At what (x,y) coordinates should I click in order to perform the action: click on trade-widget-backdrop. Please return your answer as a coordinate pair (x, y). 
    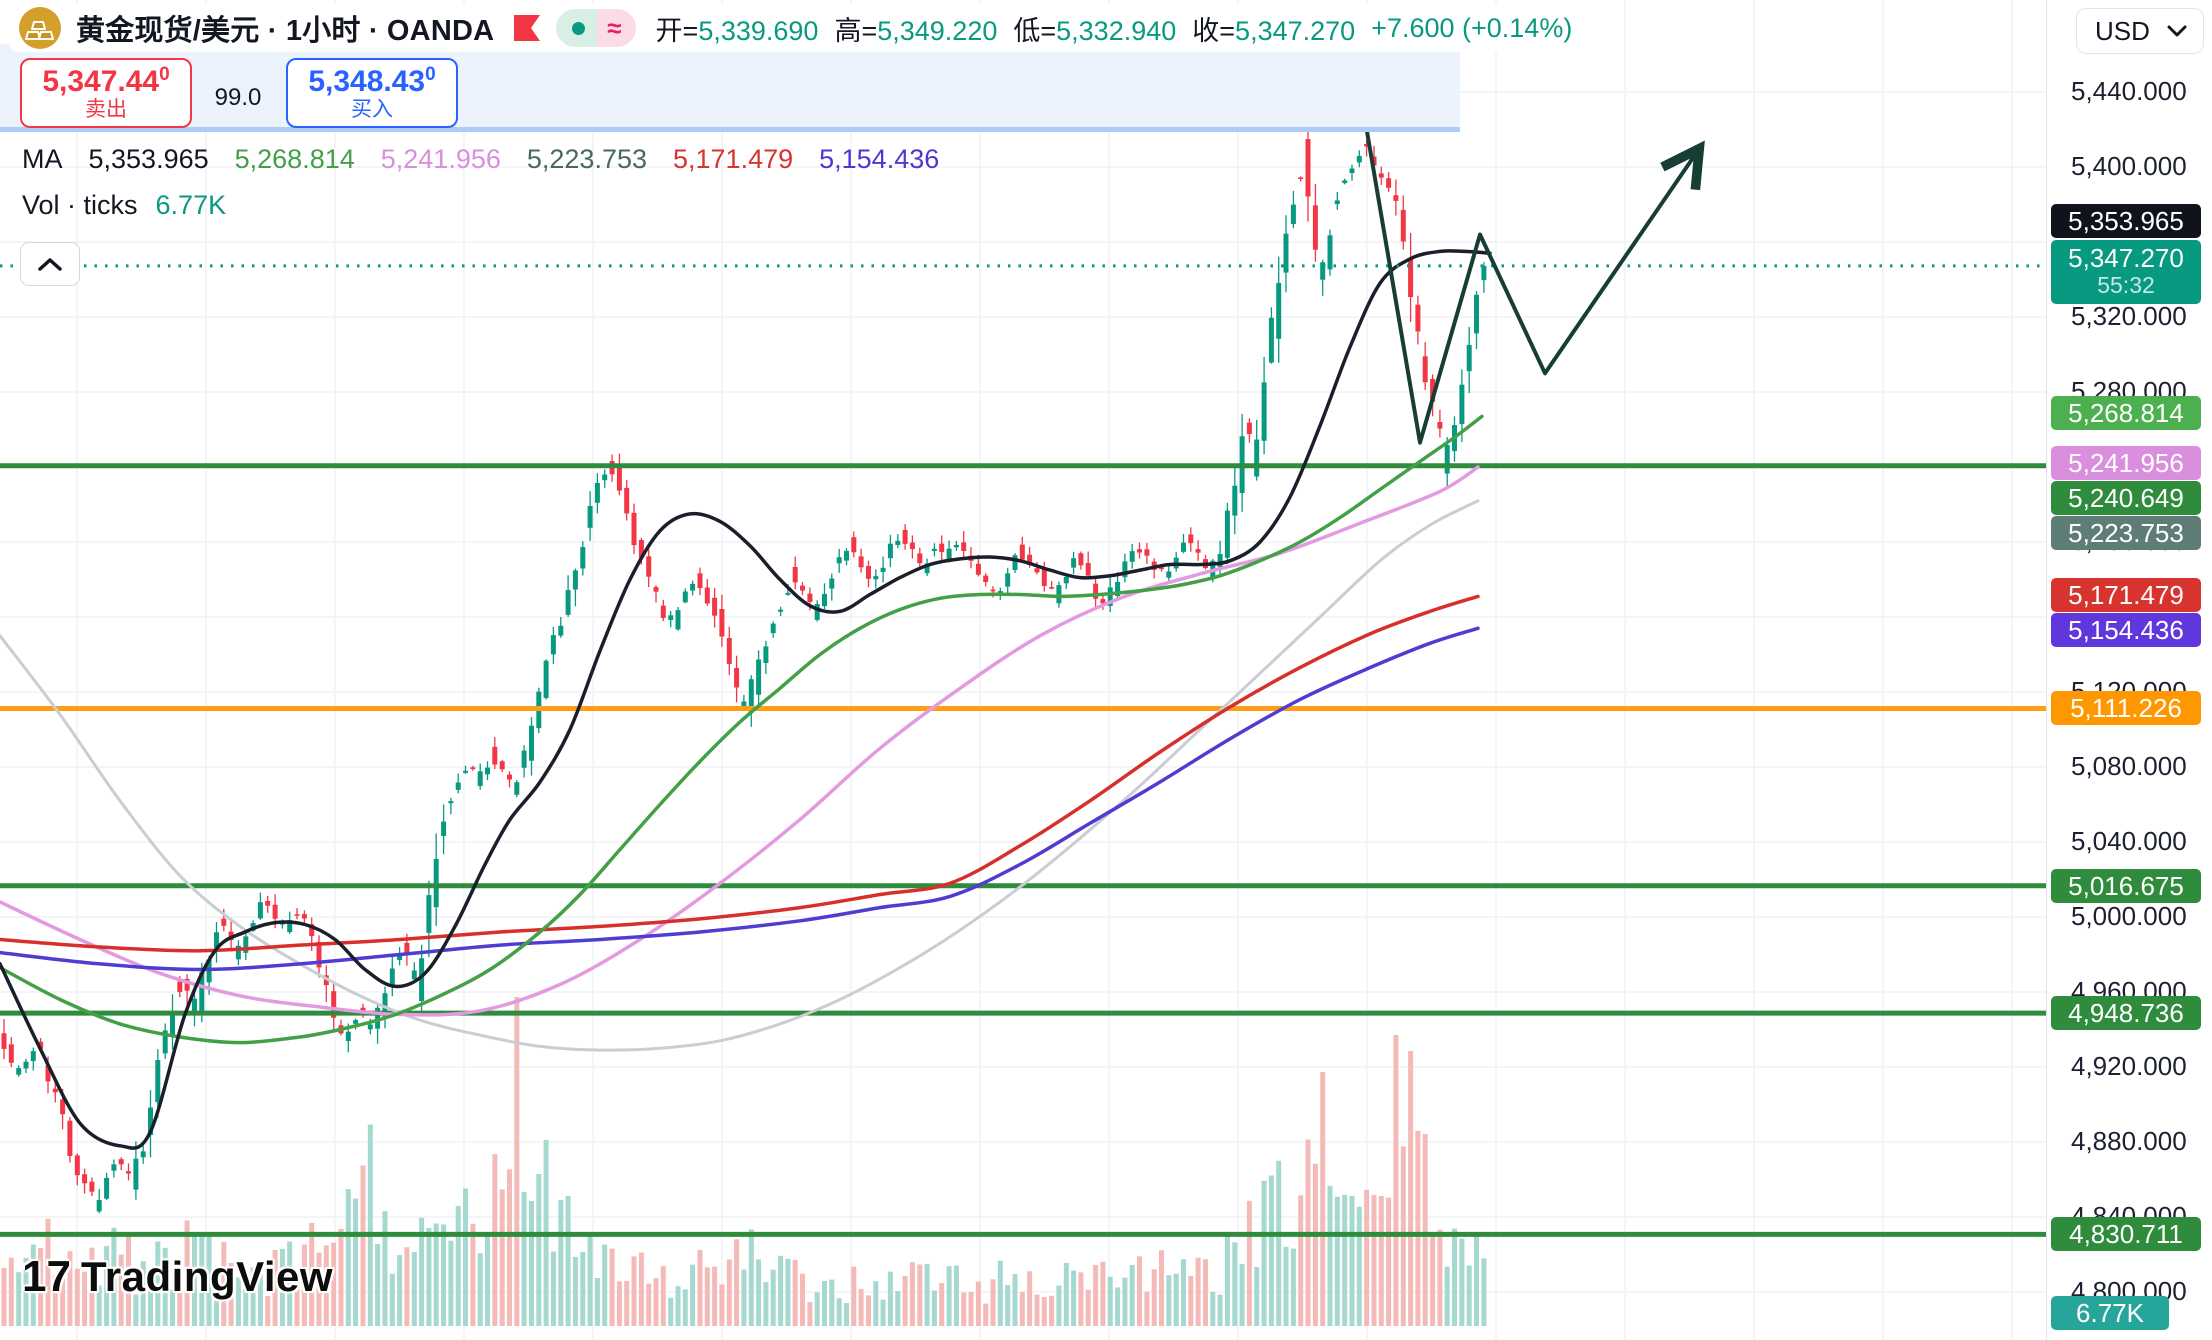
    Looking at the image, I should click on (730, 88).